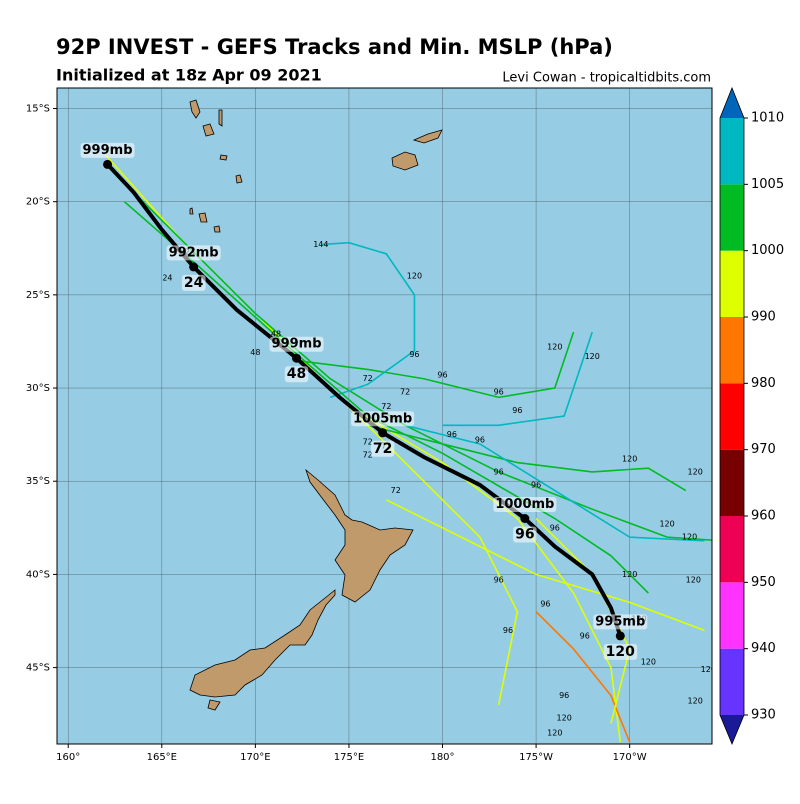  I want to click on colorbar-label: 1010, so click(767, 118).